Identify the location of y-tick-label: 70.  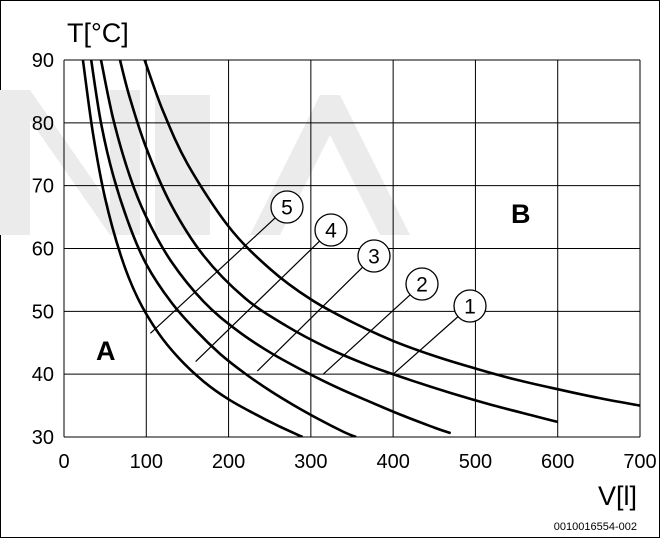
(43, 187).